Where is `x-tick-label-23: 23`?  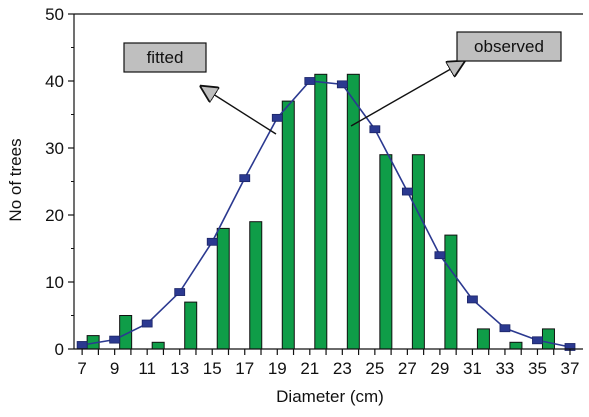 x-tick-label-23: 23 is located at coordinates (342, 368).